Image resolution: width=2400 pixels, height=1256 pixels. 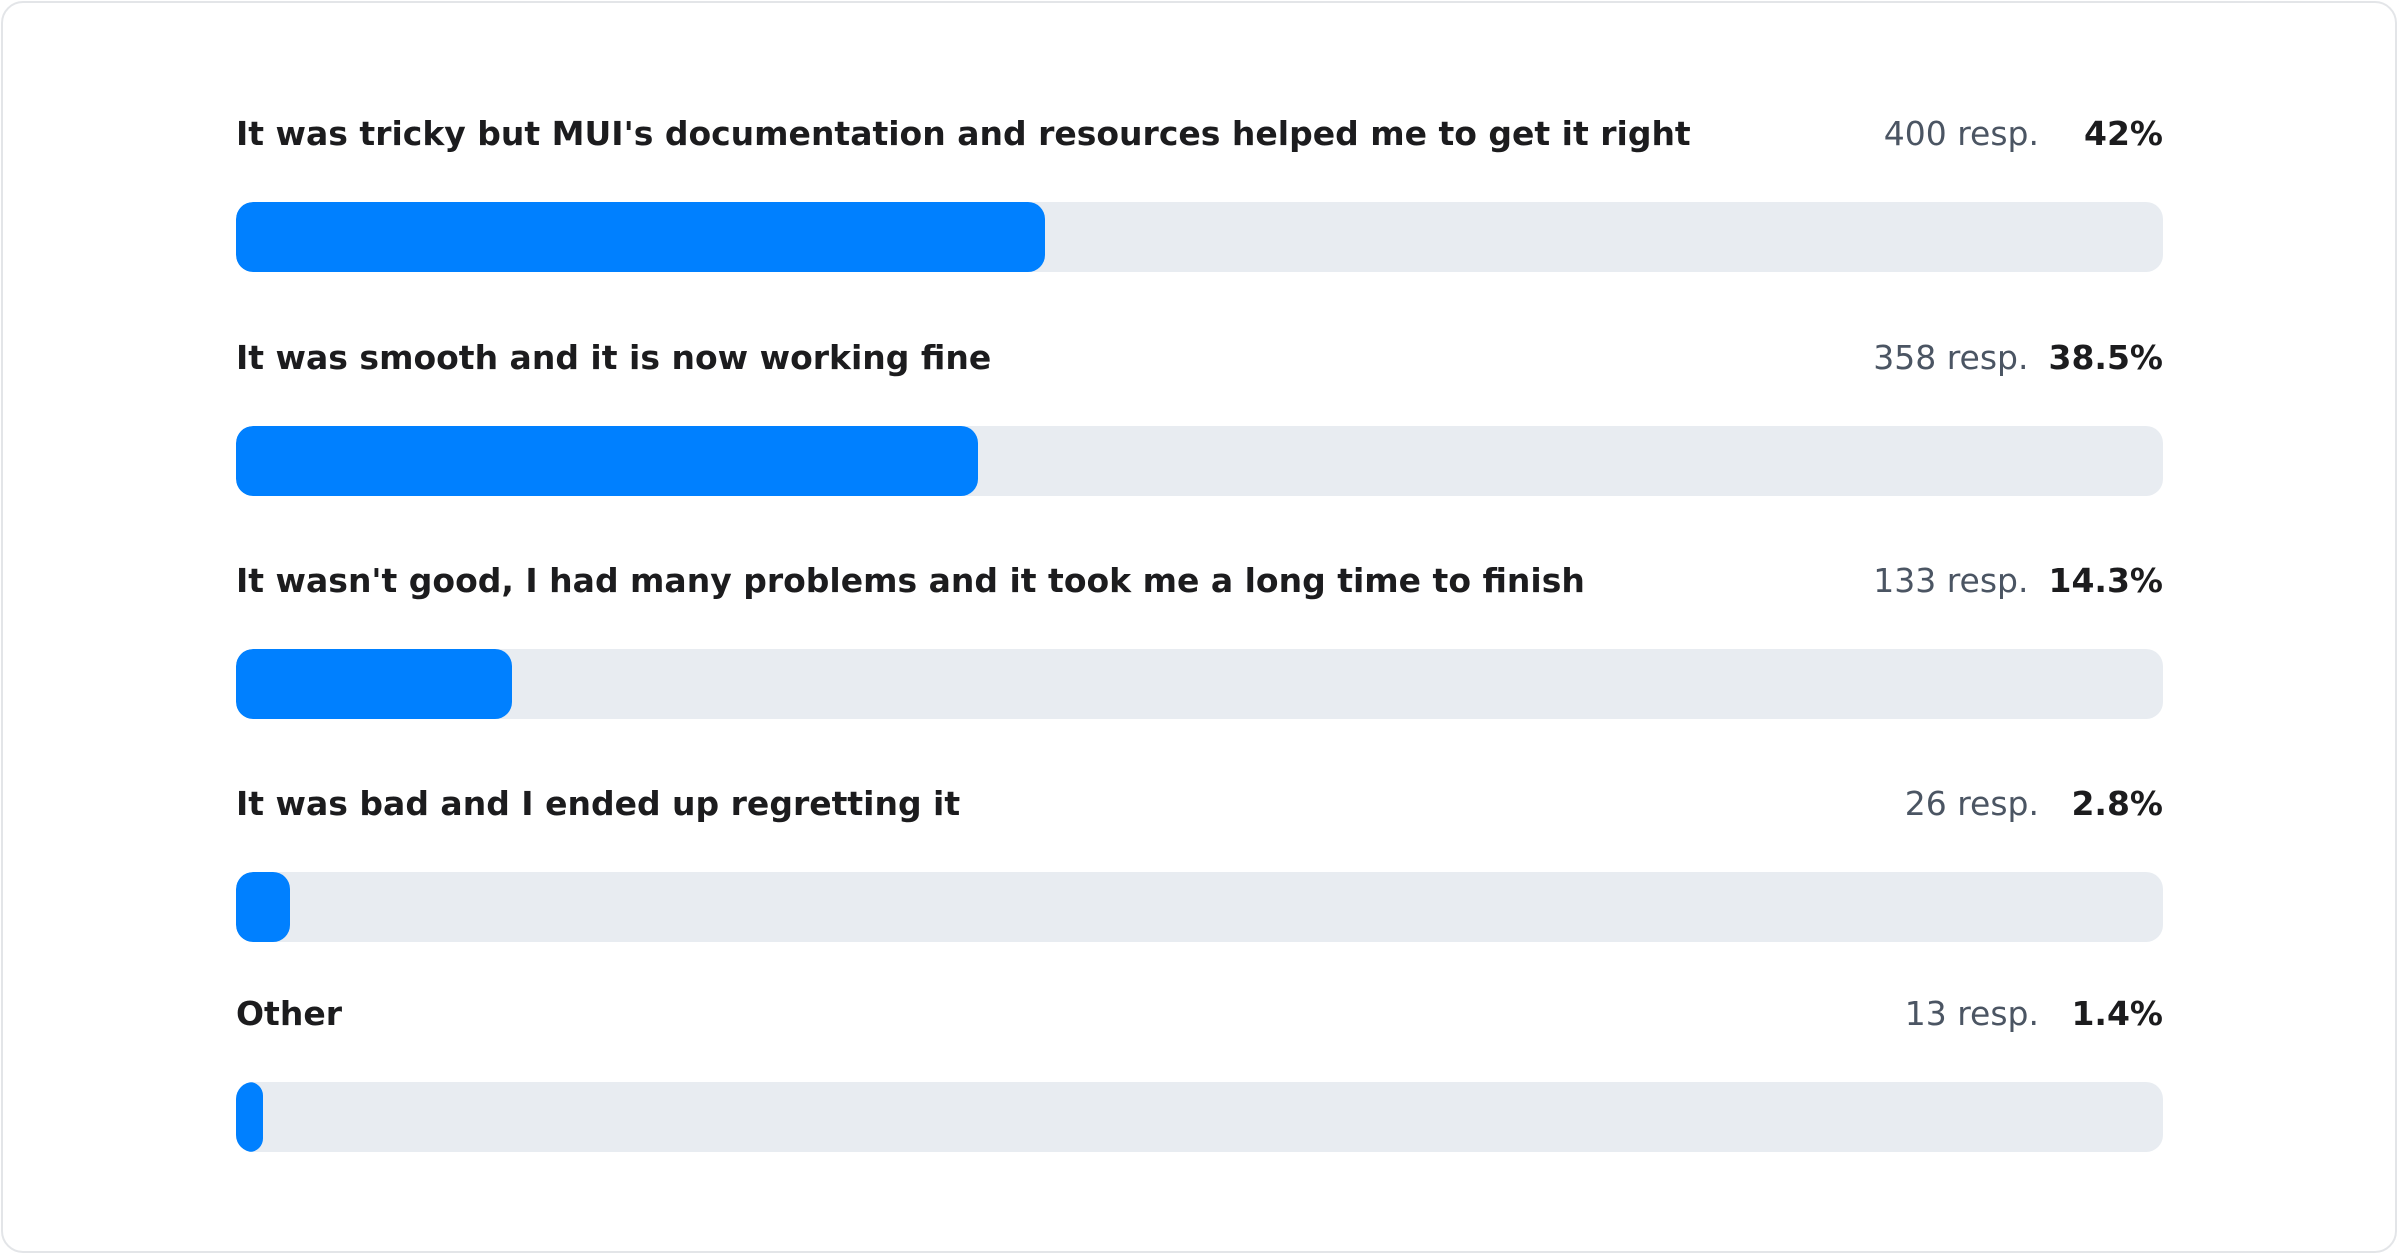 What do you see at coordinates (289, 1013) in the screenshot?
I see `option-label: Other` at bounding box center [289, 1013].